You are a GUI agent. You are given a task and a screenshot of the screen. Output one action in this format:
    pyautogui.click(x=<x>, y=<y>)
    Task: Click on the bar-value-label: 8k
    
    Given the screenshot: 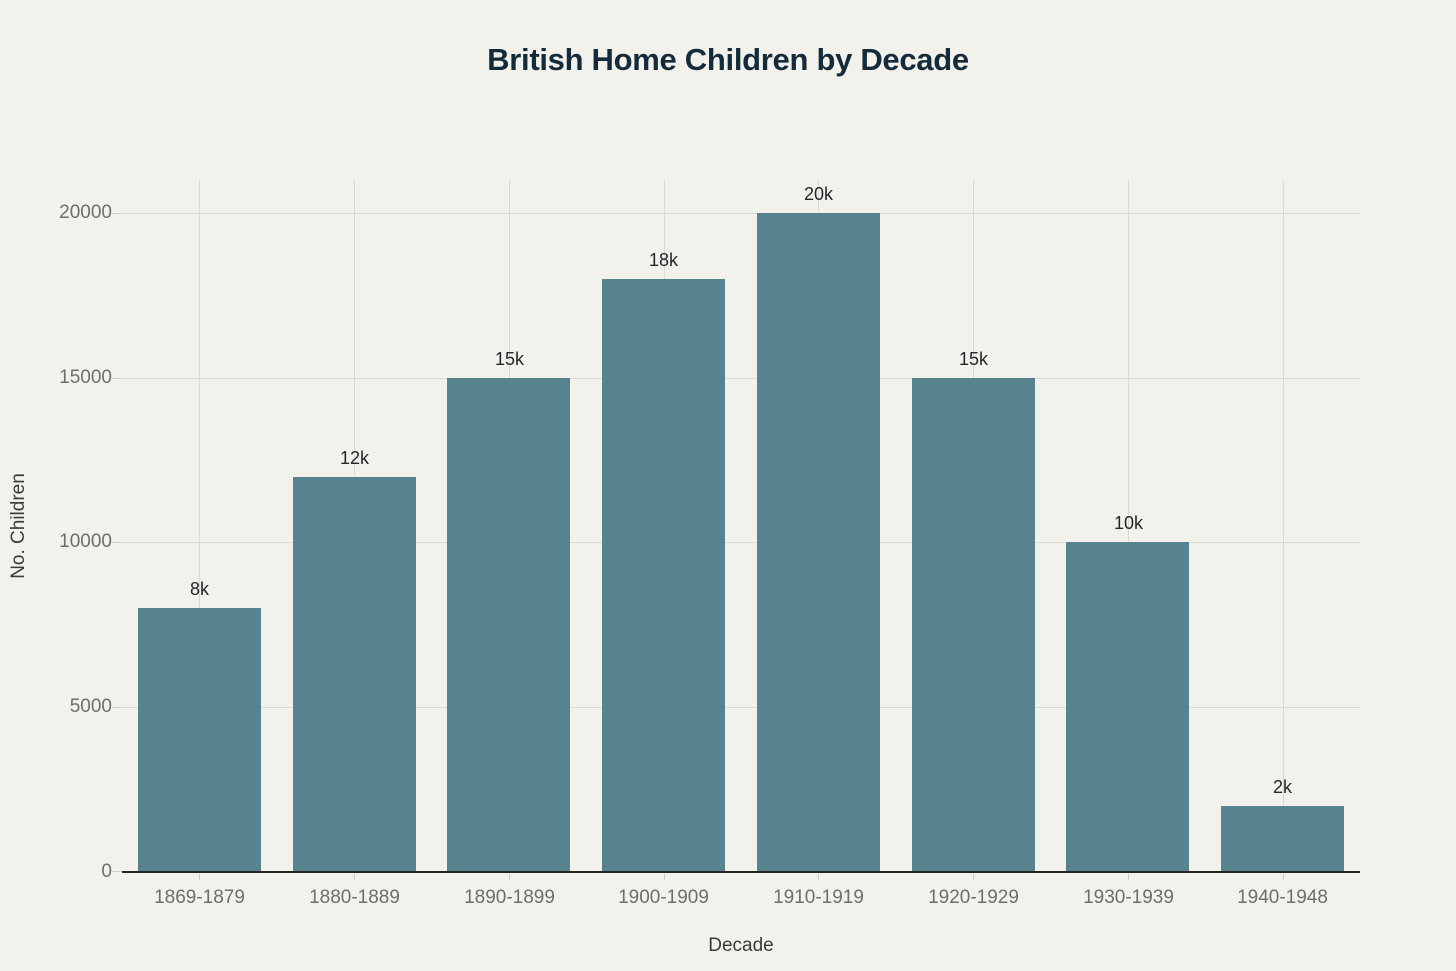 What is the action you would take?
    pyautogui.click(x=199, y=589)
    